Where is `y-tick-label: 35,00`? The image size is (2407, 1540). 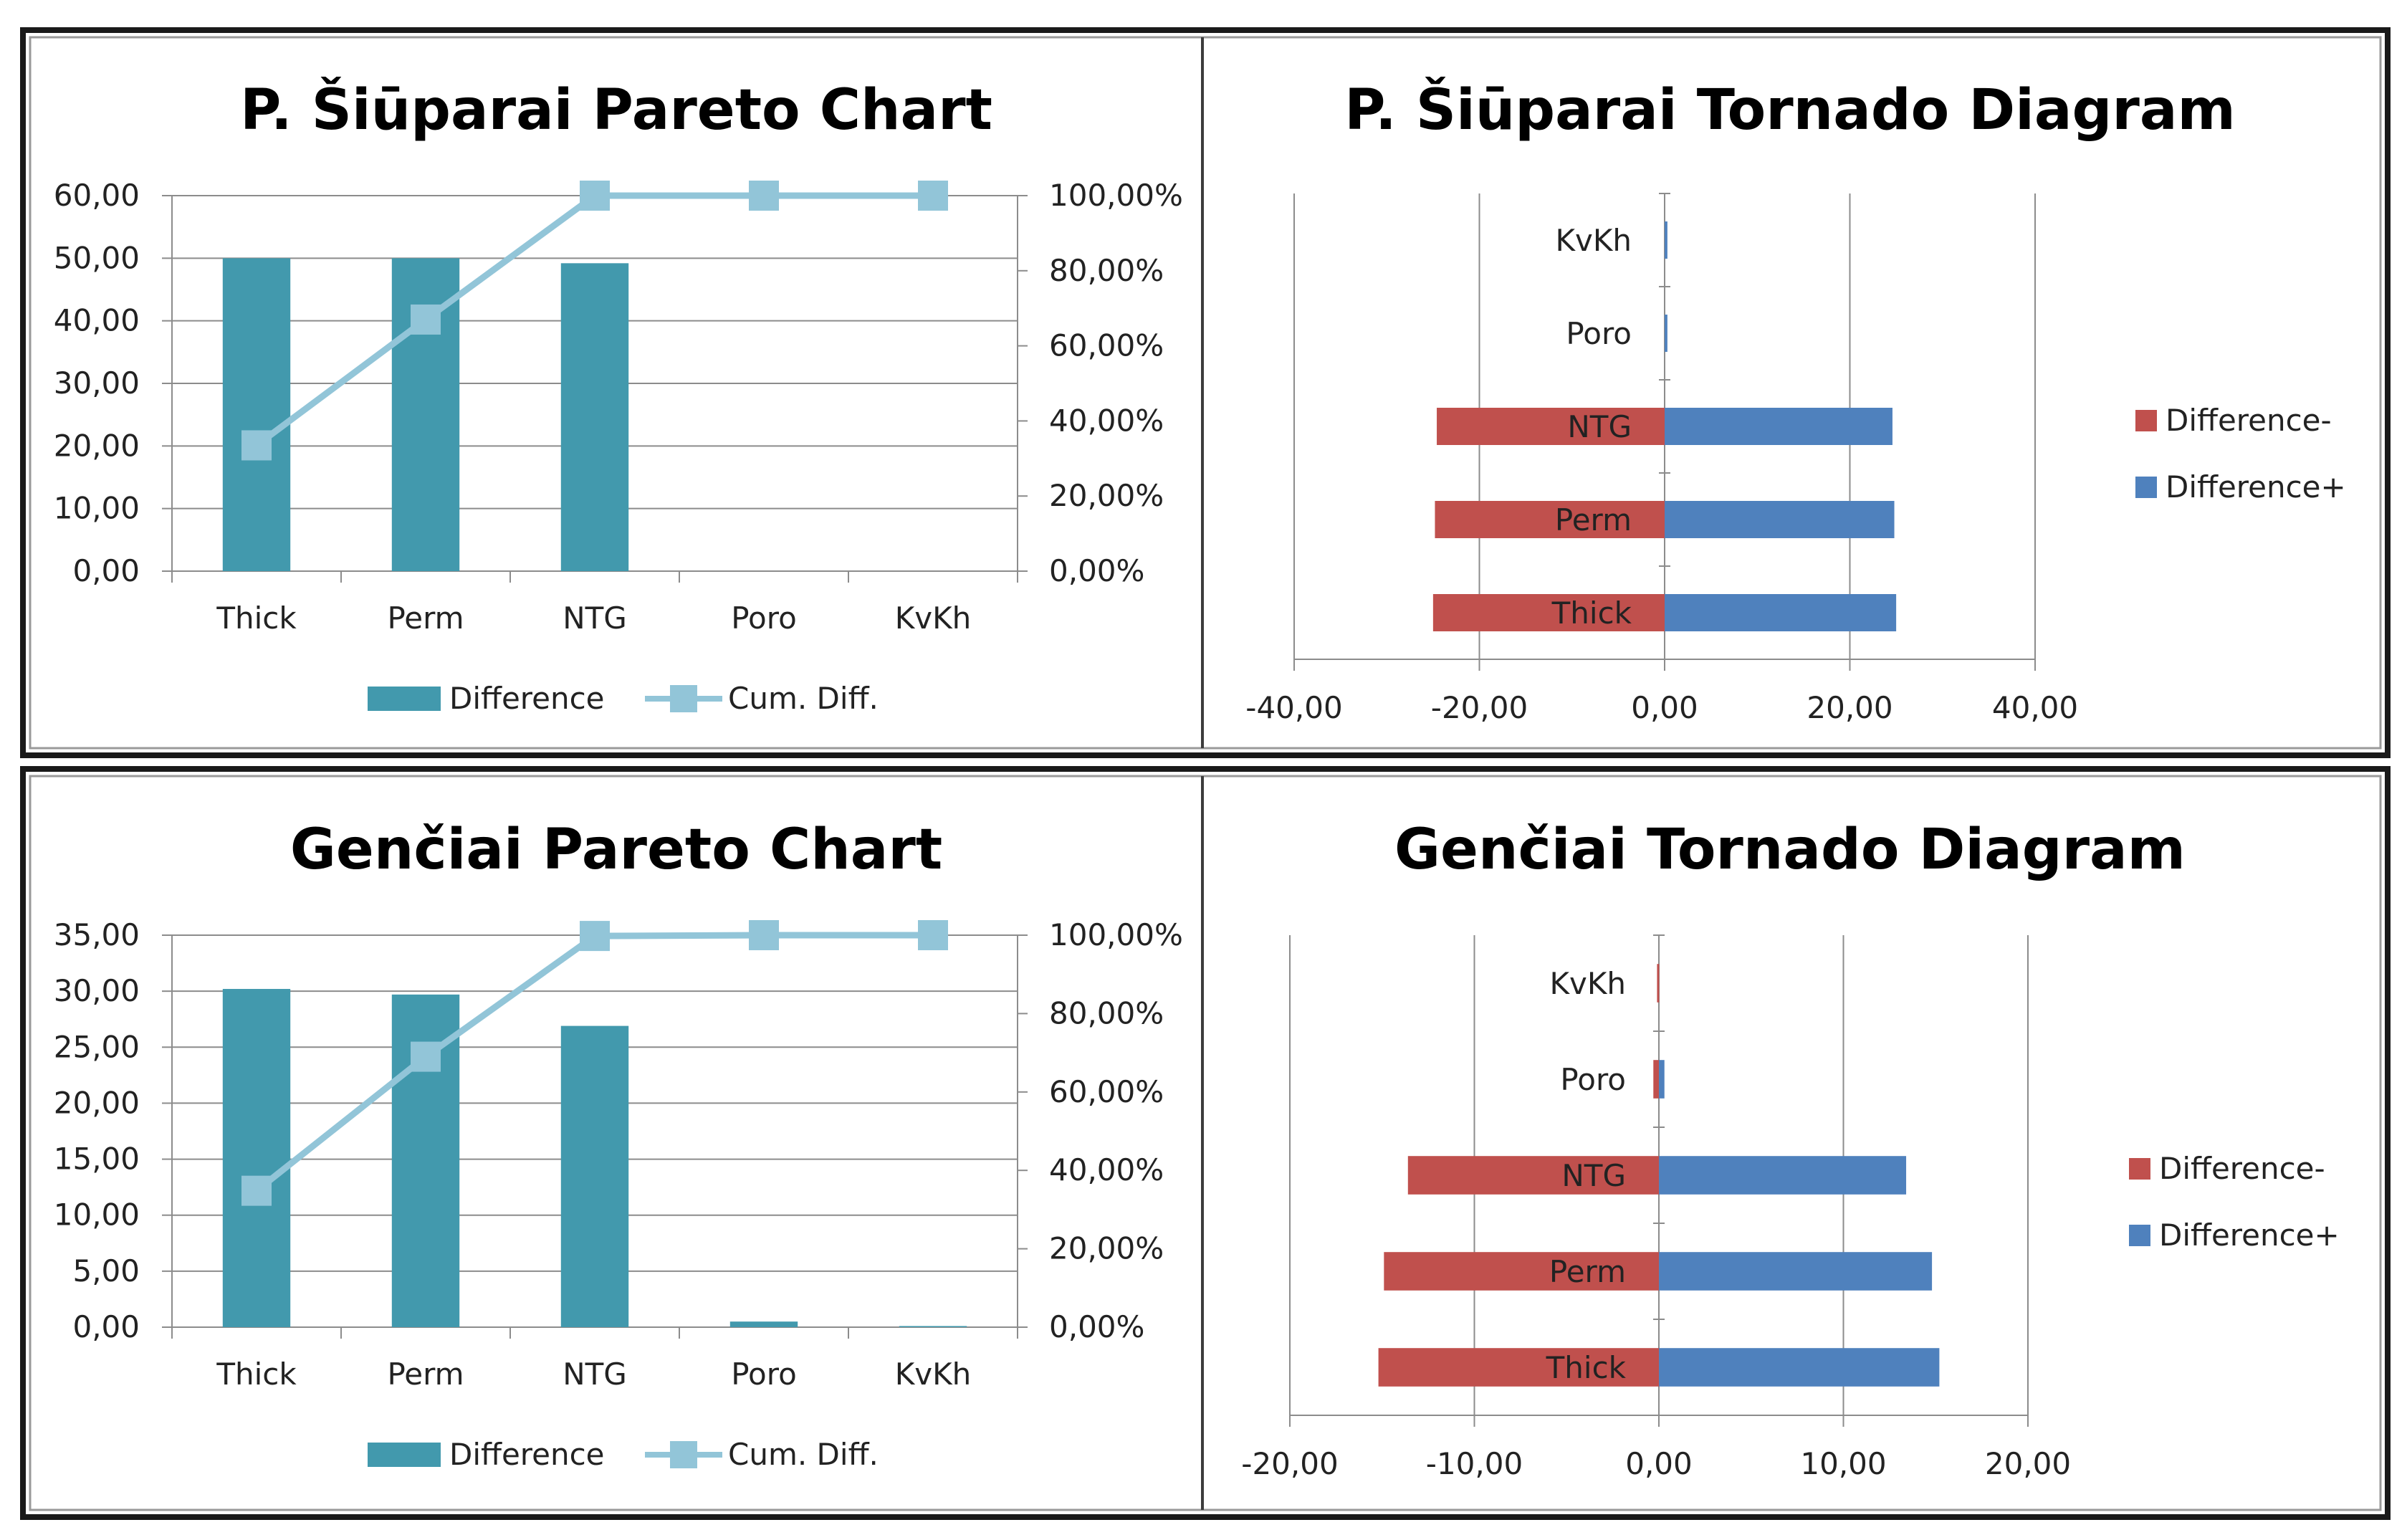 y-tick-label: 35,00 is located at coordinates (97, 934).